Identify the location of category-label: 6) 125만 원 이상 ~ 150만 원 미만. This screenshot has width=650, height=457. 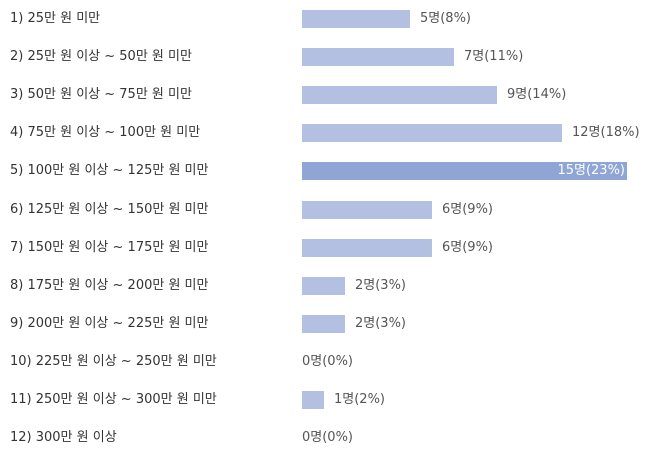
(109, 209).